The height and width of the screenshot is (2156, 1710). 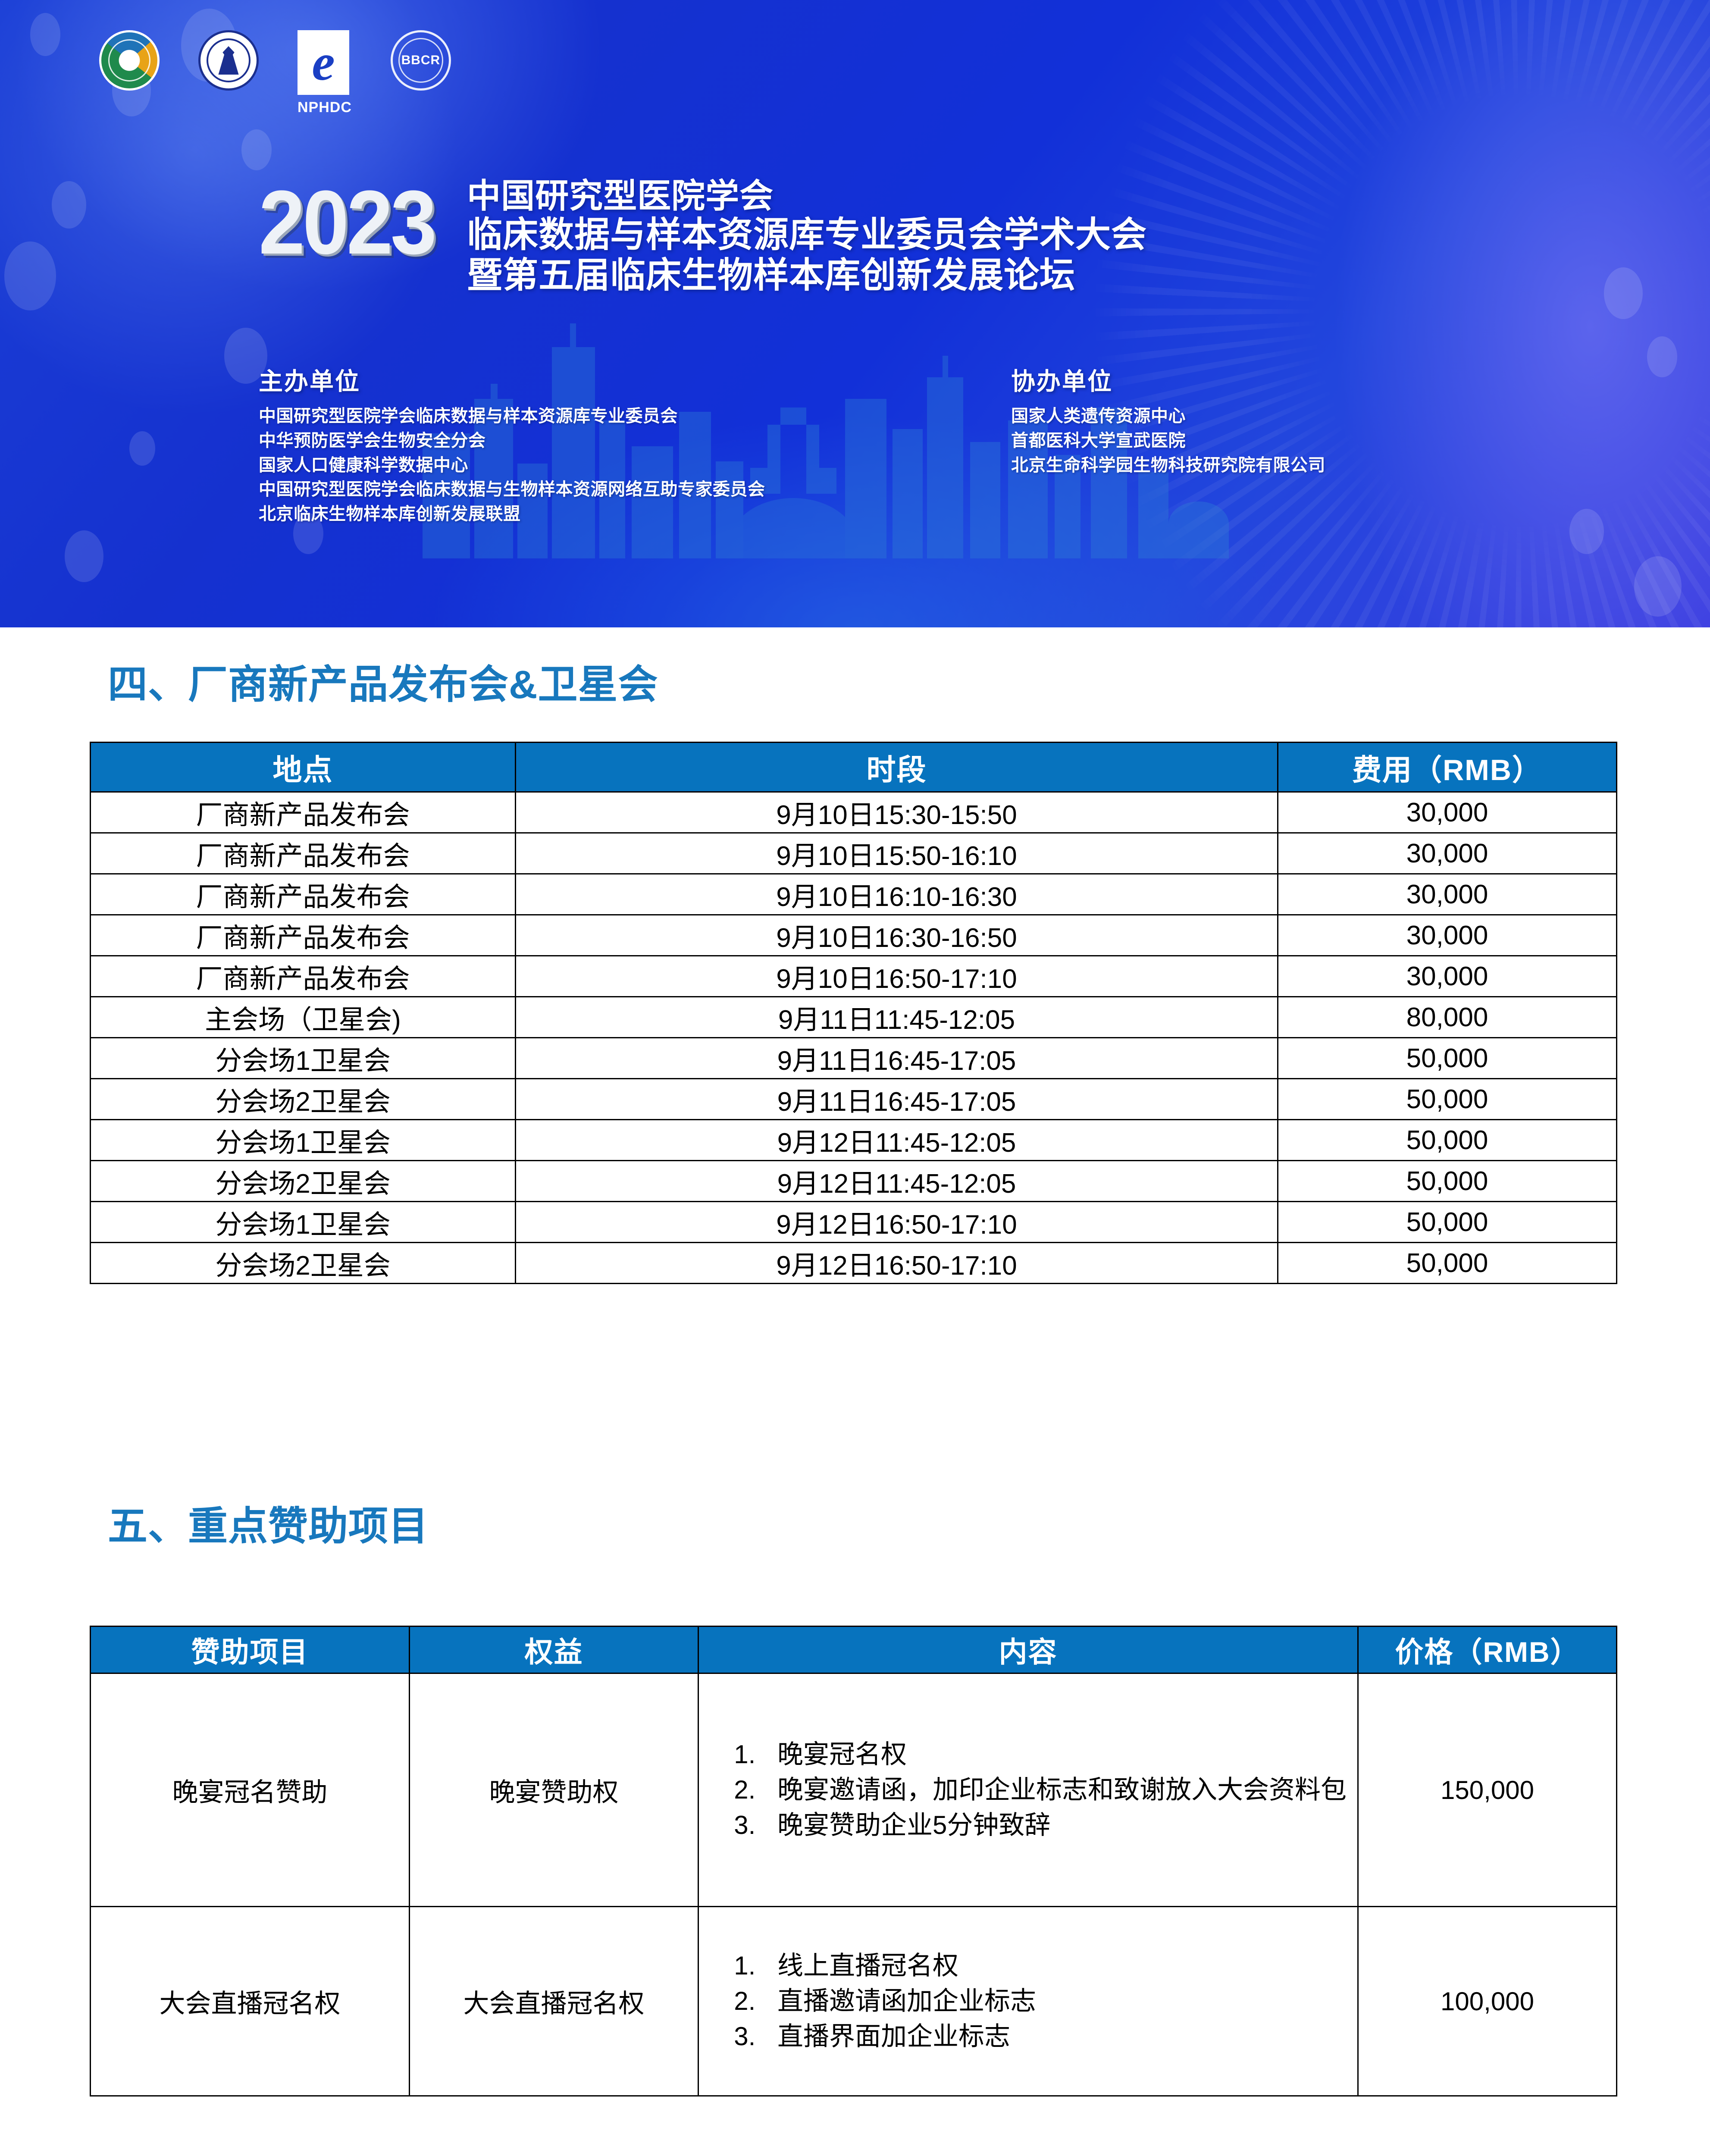 I want to click on section-heading-sessions: 四、厂商新产品发布会&卫星会, so click(x=383, y=685).